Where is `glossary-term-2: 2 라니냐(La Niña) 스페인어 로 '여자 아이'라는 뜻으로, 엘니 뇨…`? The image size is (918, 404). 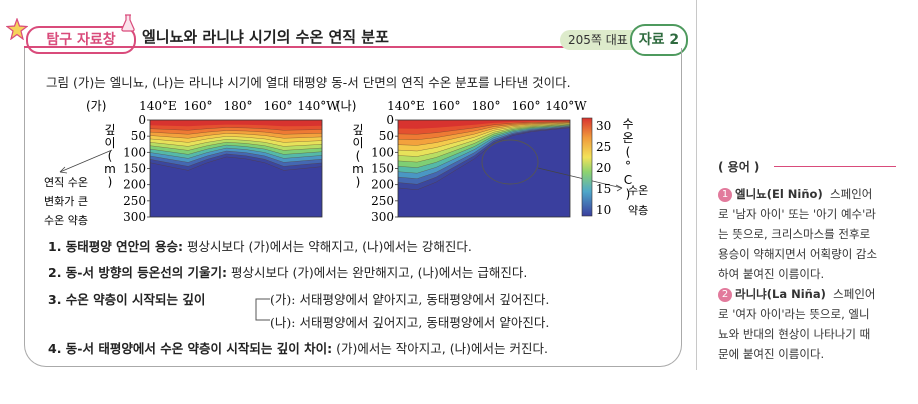 glossary-term-2: 2 라니냐(La Niña) 스페인어 로 '여자 아이'라는 뜻으로, 엘니 뇨… is located at coordinates (797, 324).